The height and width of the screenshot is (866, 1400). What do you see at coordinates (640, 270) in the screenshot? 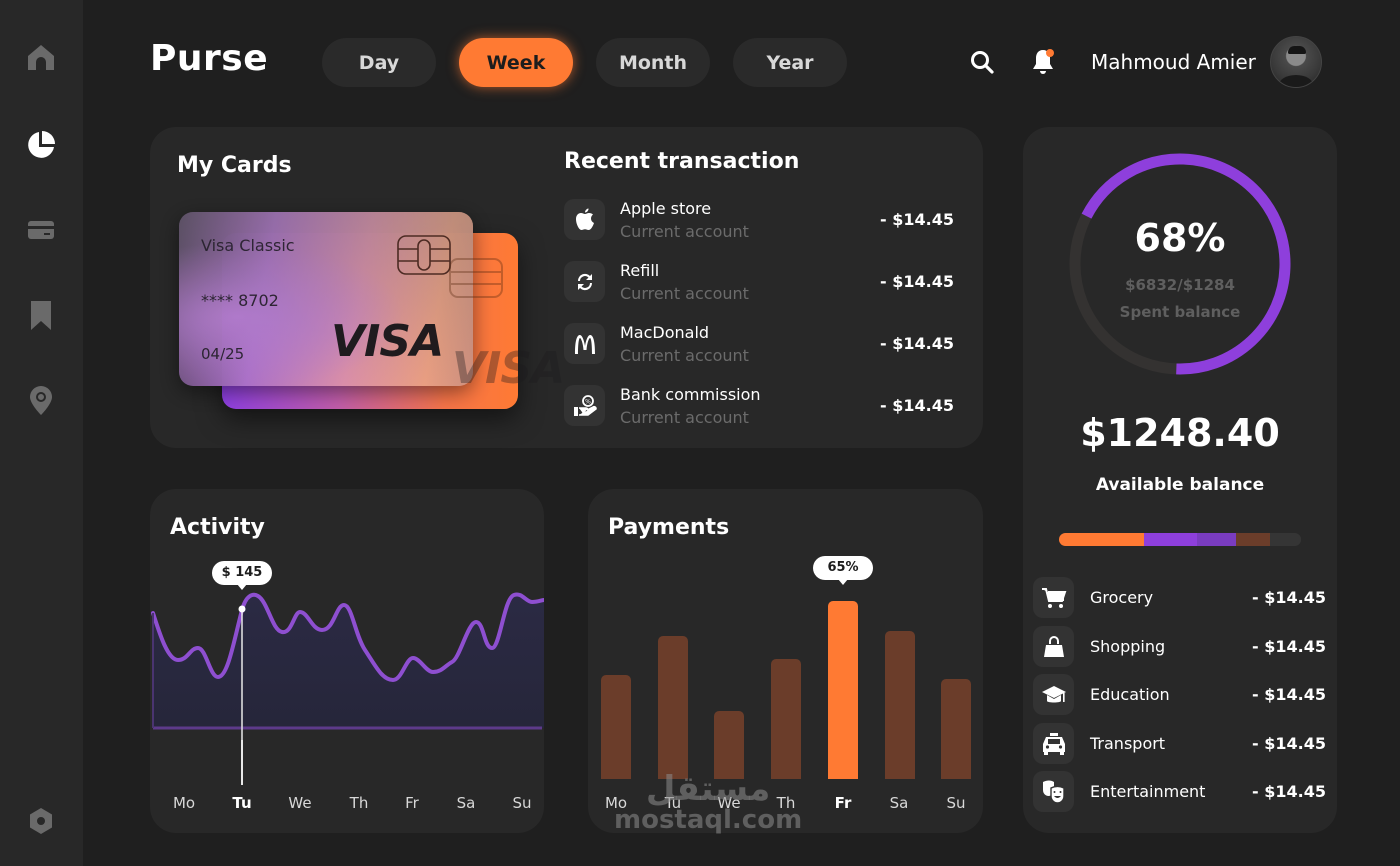
I see `transaction-name: Refill` at bounding box center [640, 270].